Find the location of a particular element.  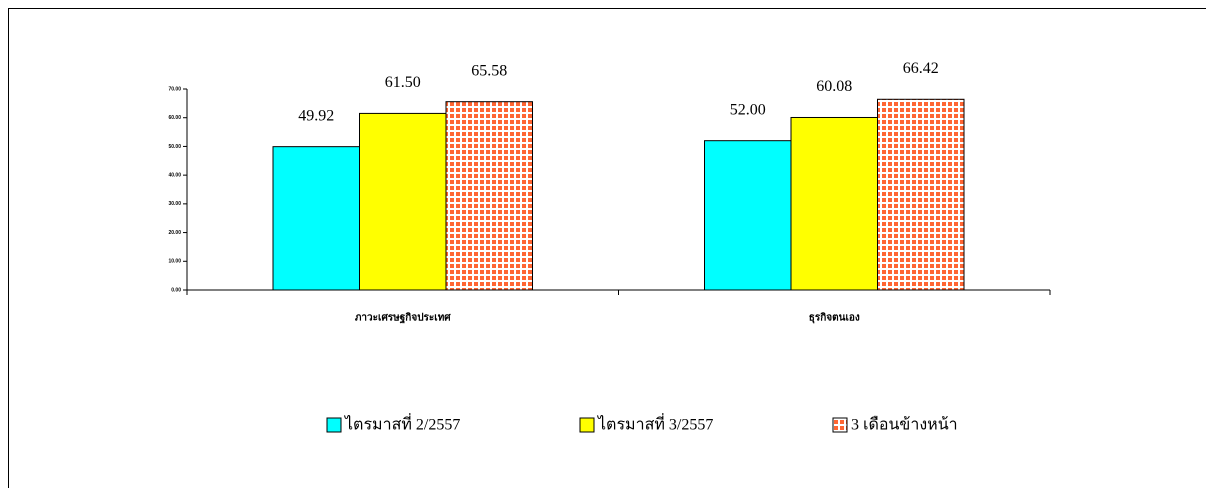

legend-label: 3 เดือนข้างหน้า is located at coordinates (904, 425).